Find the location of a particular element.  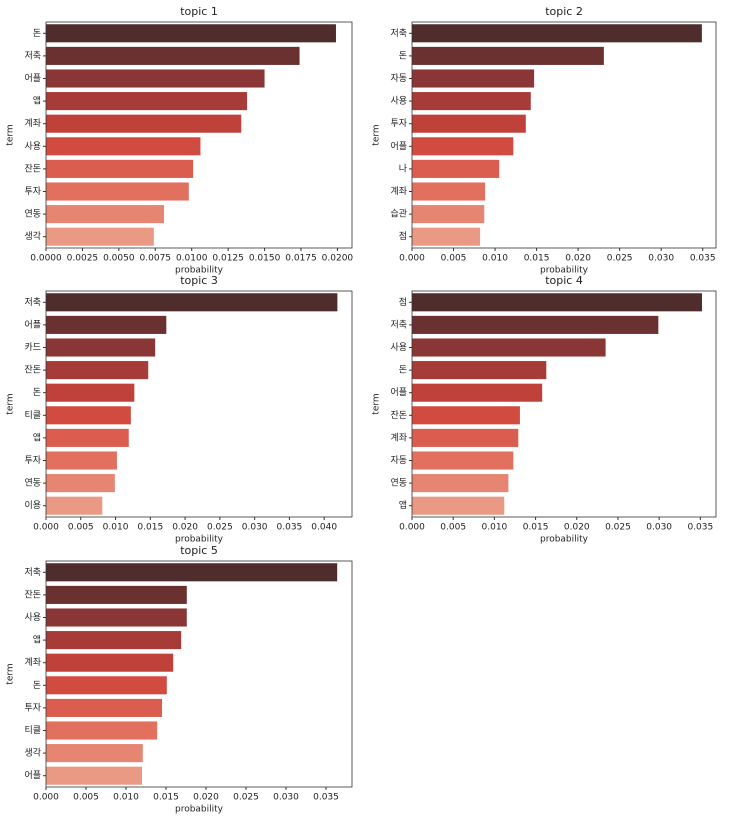

chart-title: topic 5 is located at coordinates (199, 550).